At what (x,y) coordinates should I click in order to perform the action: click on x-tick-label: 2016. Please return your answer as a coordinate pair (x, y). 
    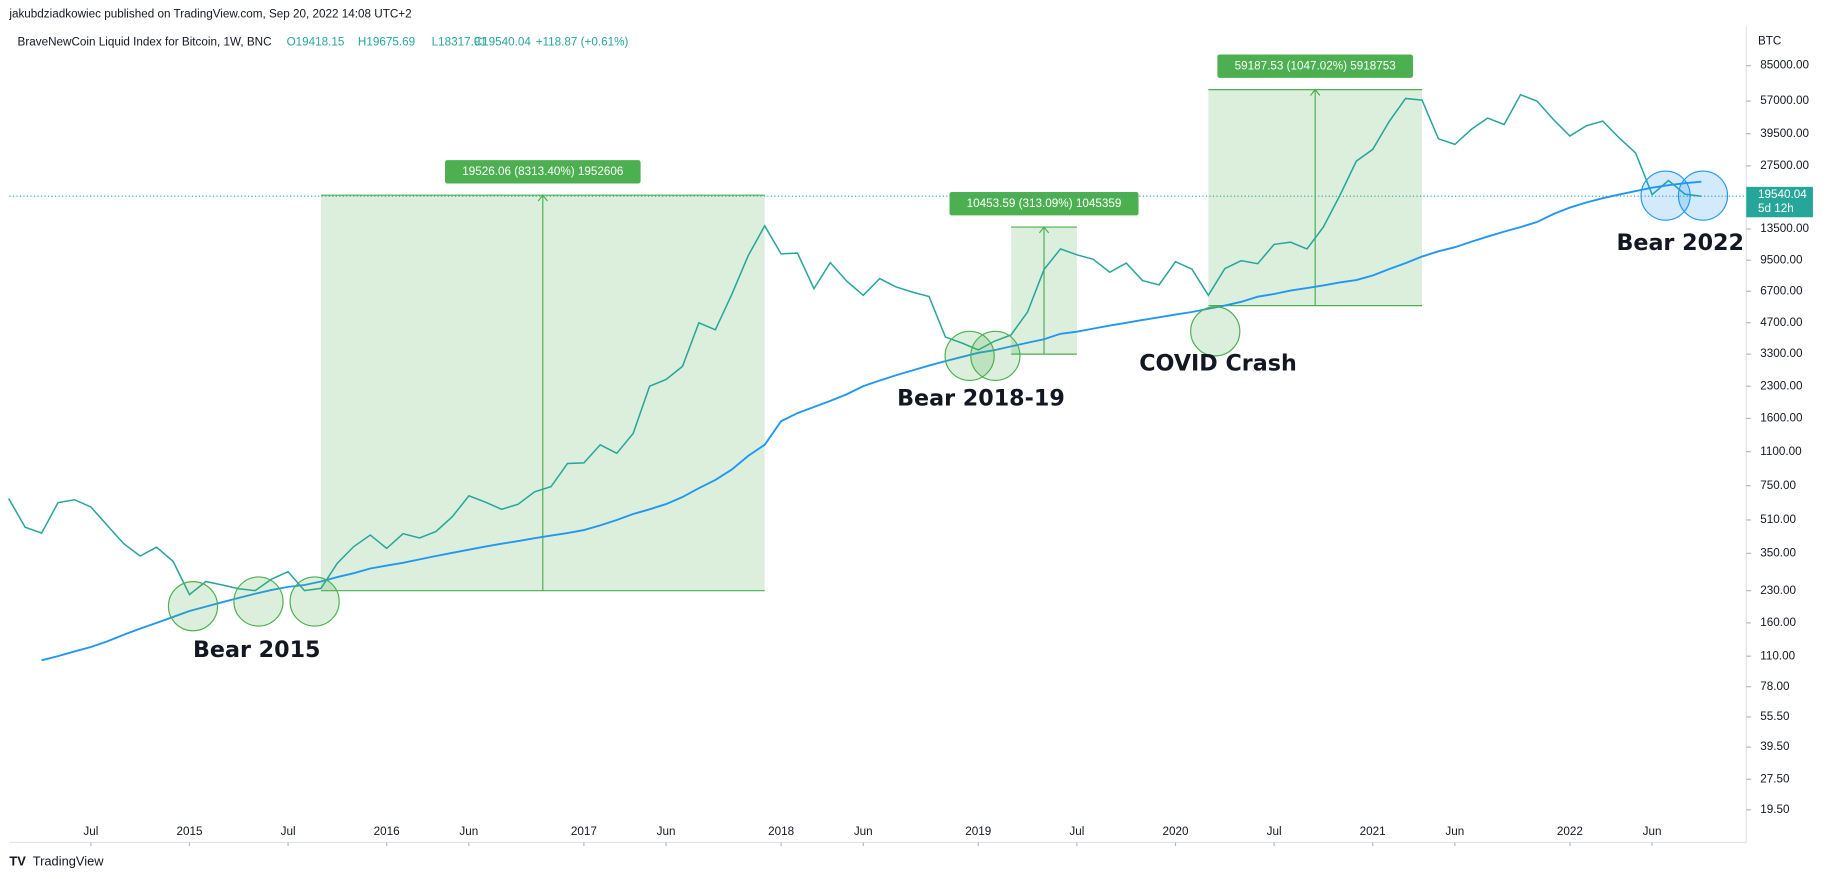
    Looking at the image, I should click on (387, 831).